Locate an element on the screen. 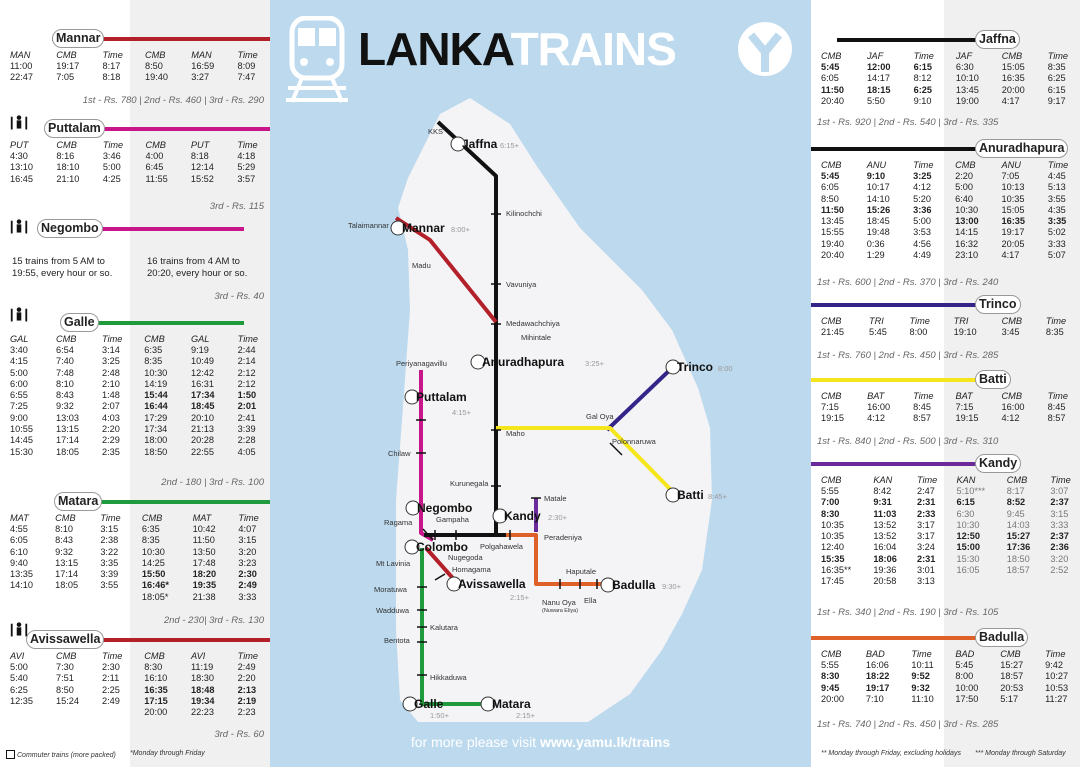 The height and width of the screenshot is (767, 1080). minor-station-label: Homagama is located at coordinates (472, 569).